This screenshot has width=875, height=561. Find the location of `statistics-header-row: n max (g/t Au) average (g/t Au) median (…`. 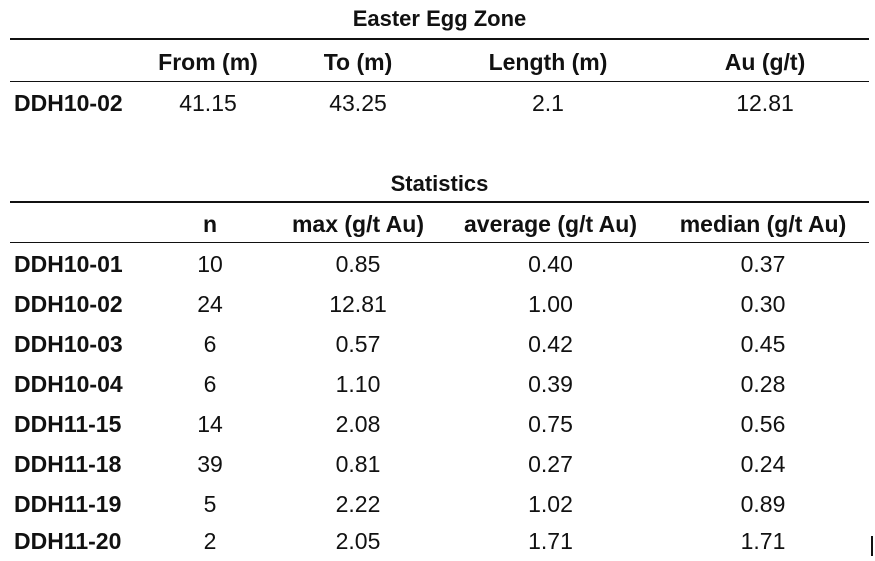

statistics-header-row: n max (g/t Au) average (g/t Au) median (… is located at coordinates (437, 224).